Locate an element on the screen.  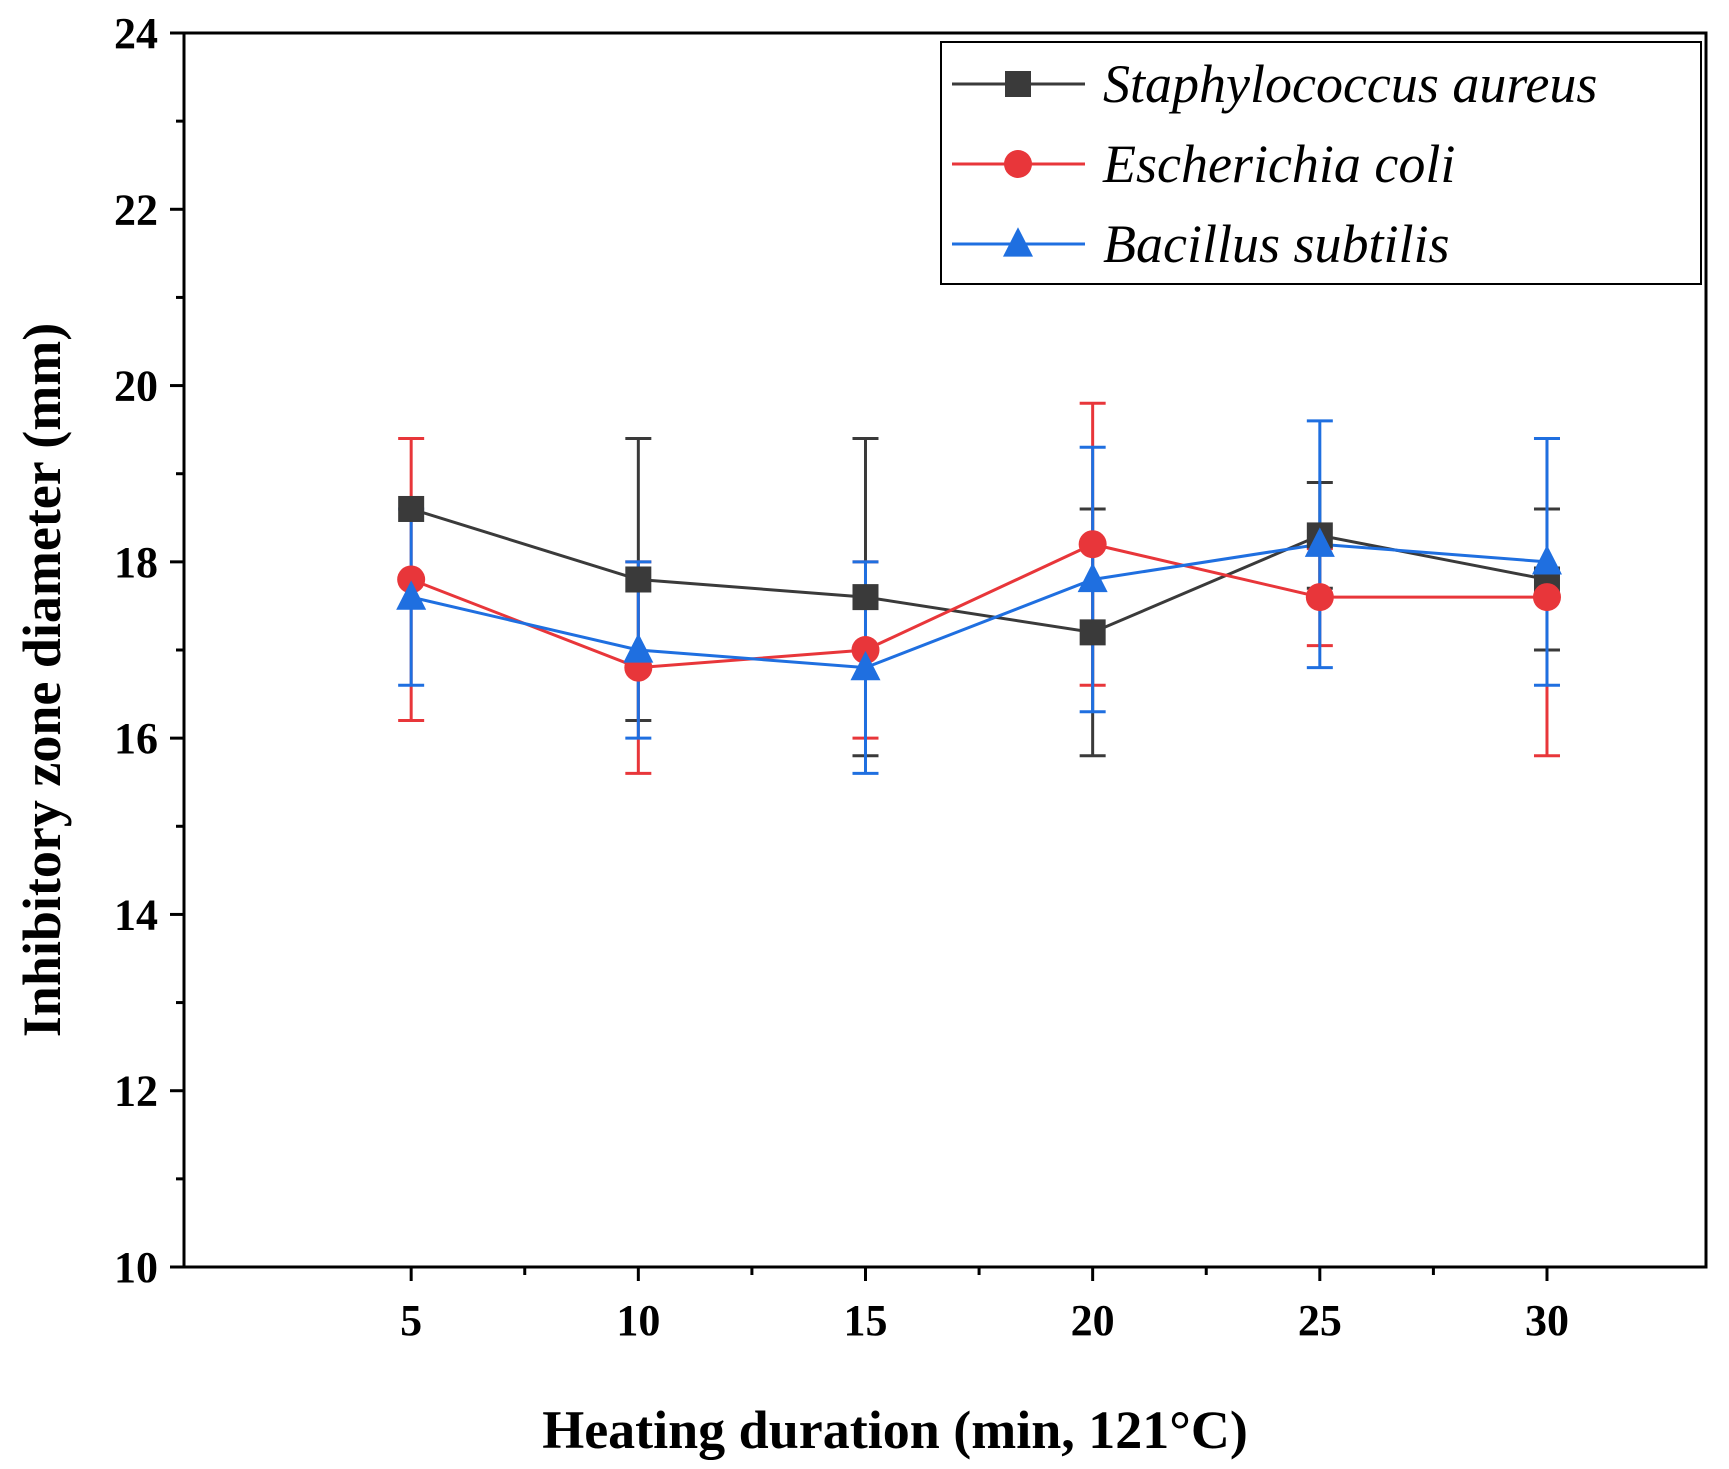
legend-label: Staphylococcus aureus is located at coordinates (1350, 84).